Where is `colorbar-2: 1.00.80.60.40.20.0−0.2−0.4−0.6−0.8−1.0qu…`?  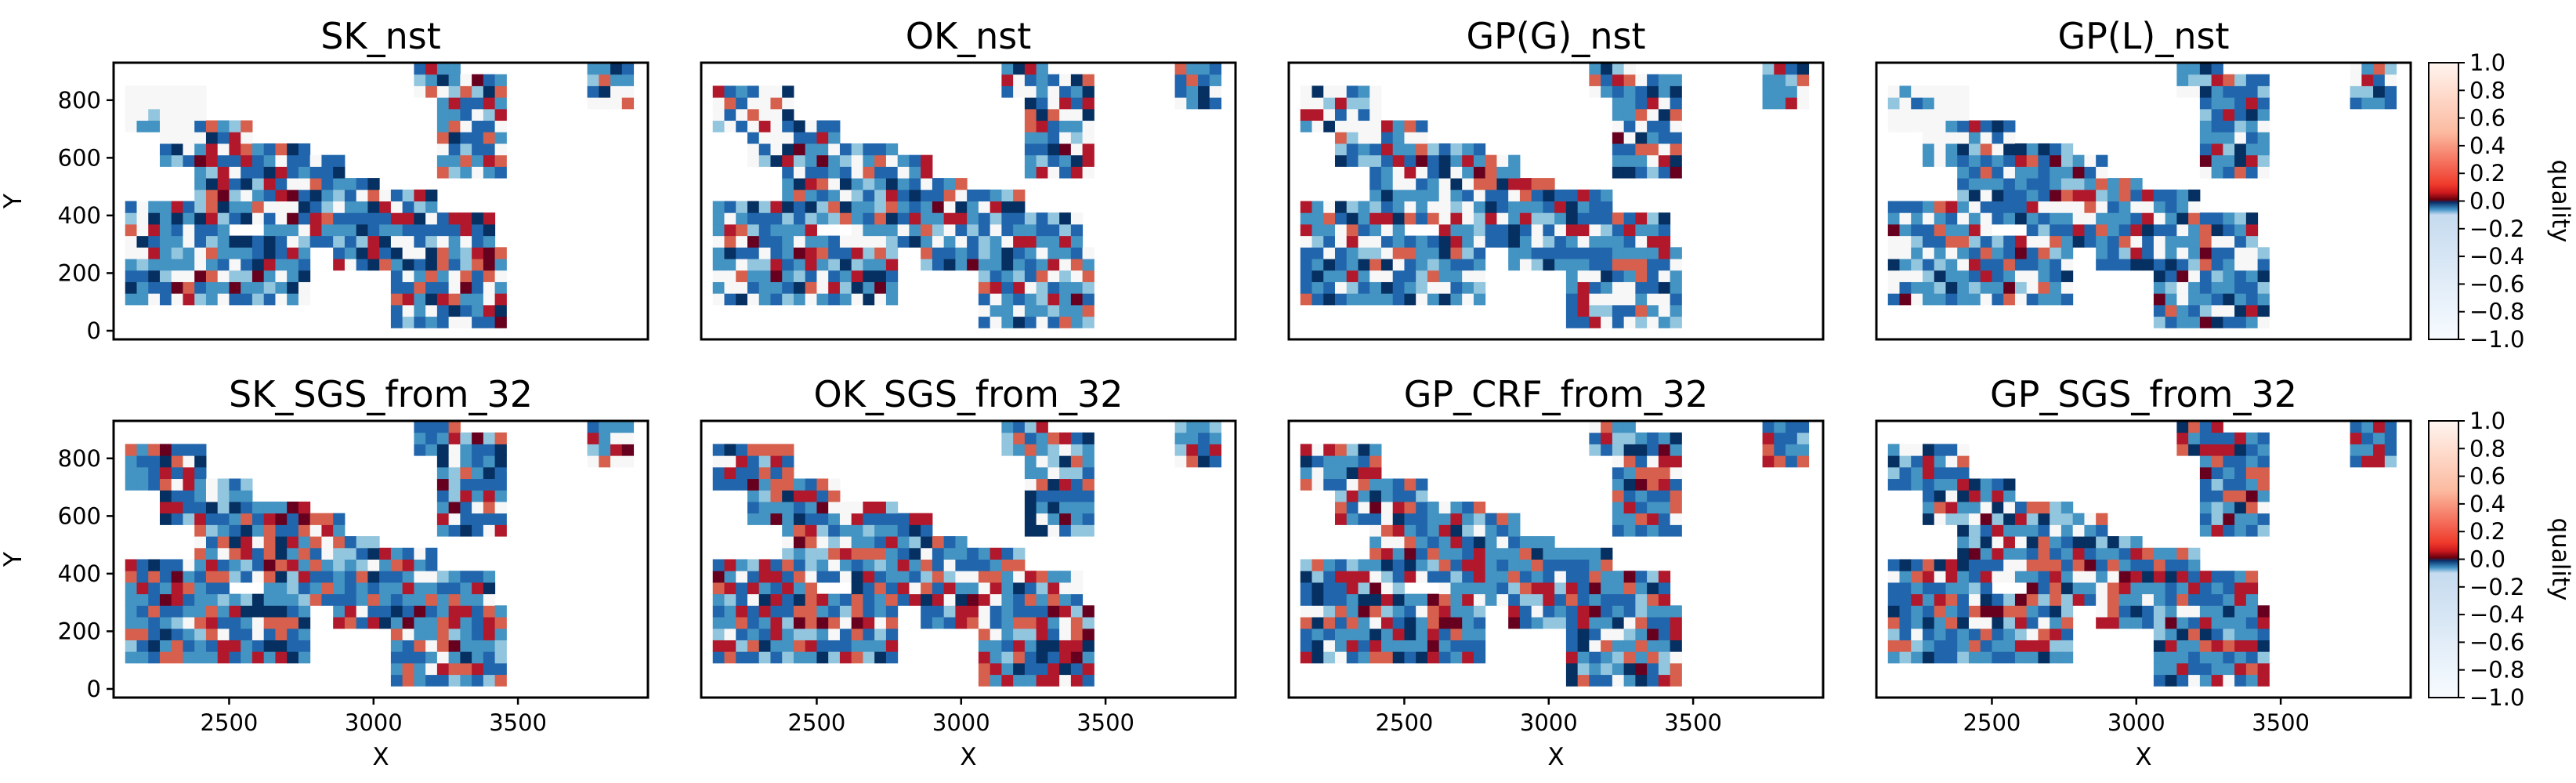
colorbar-2: 1.00.80.60.40.20.0−0.2−0.4−0.6−0.8−1.0qu… is located at coordinates (2501, 559).